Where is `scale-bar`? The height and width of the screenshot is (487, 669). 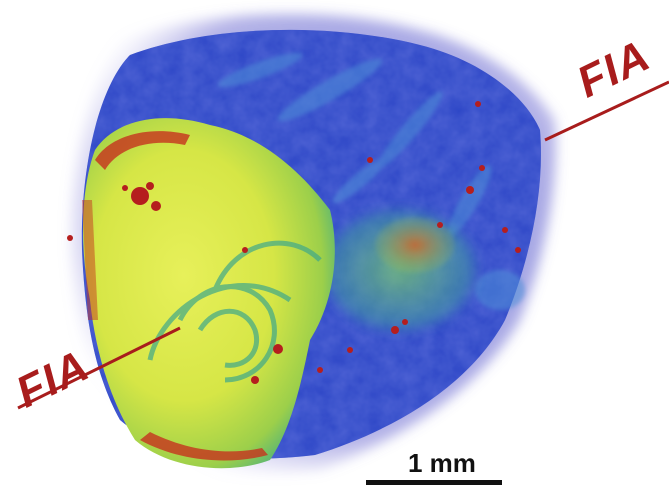
scale-bar is located at coordinates (434, 482).